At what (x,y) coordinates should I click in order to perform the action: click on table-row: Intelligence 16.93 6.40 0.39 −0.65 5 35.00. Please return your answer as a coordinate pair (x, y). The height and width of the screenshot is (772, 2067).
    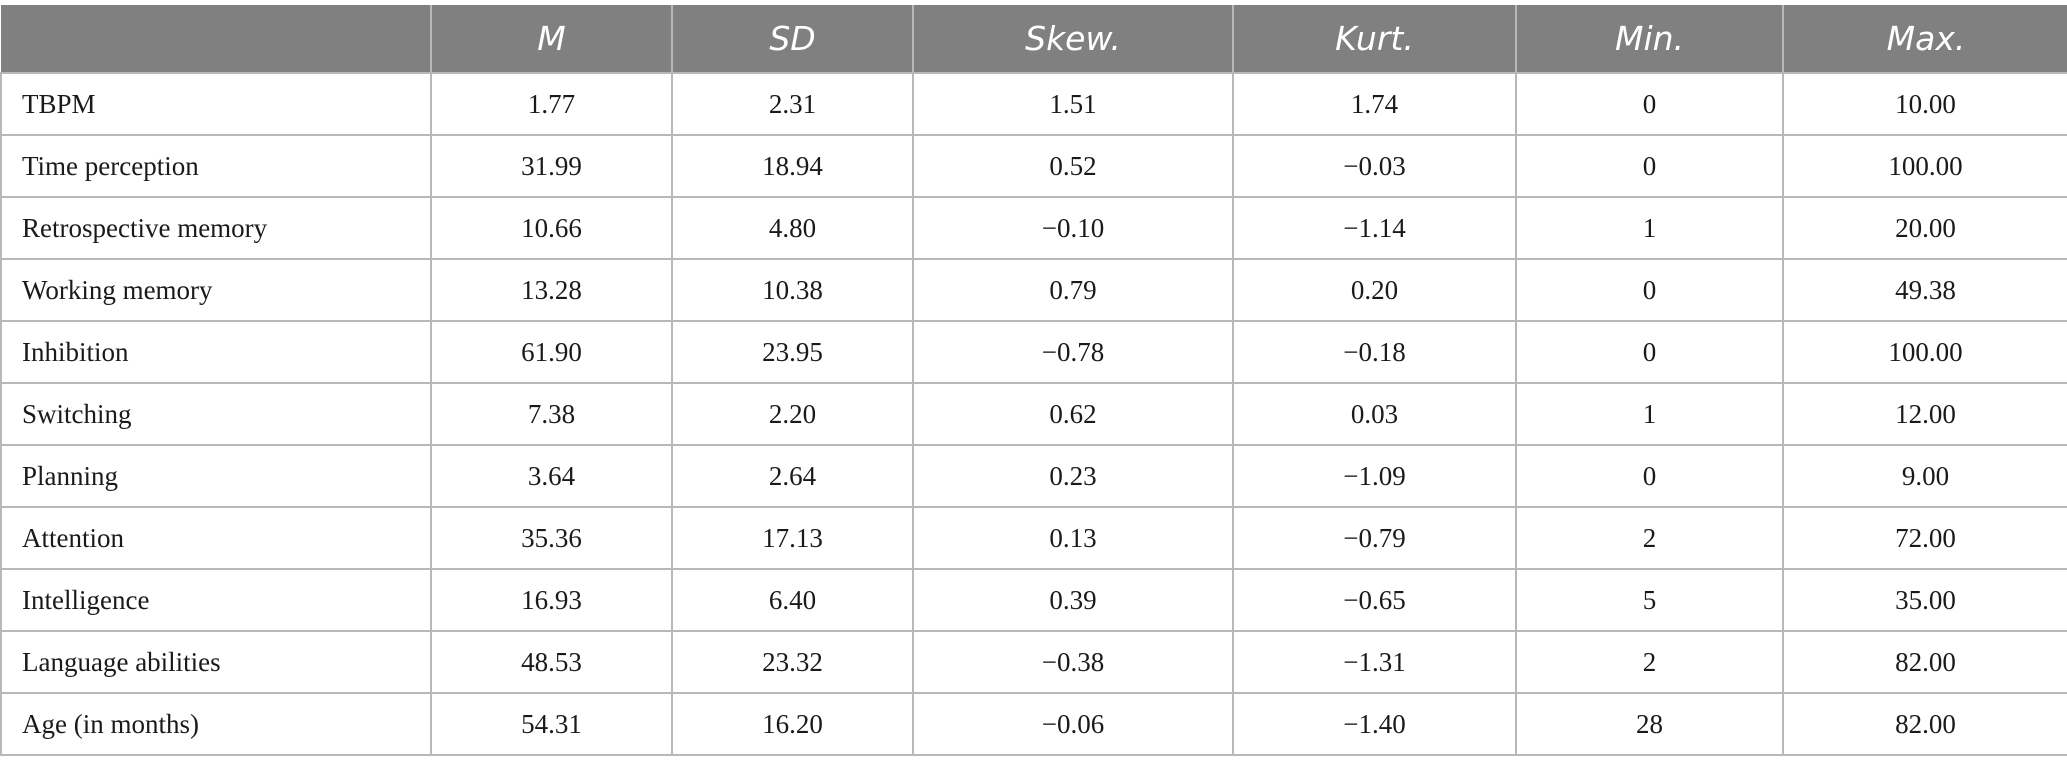
    Looking at the image, I should click on (1033, 600).